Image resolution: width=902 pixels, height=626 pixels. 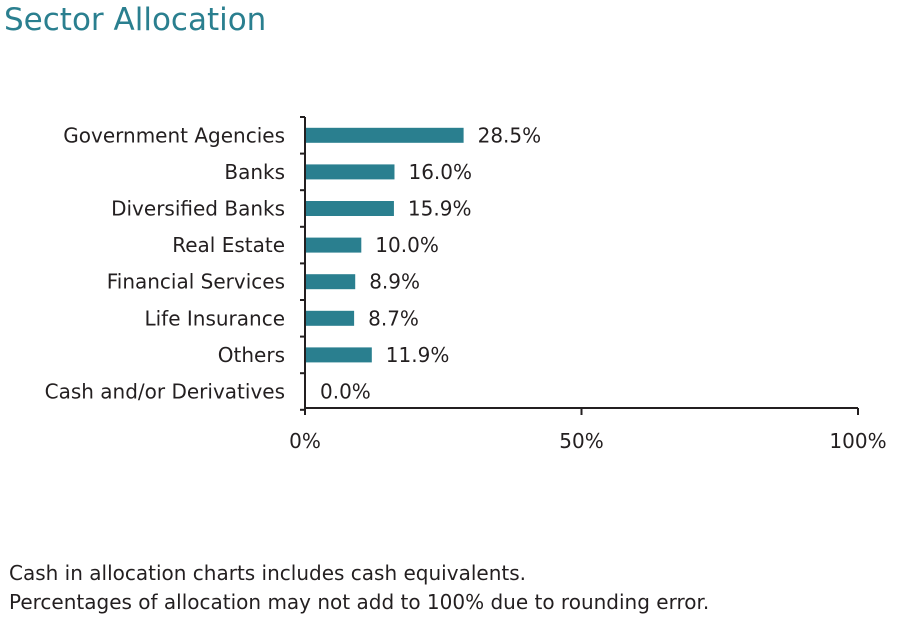 I want to click on value-label: 10.0%, so click(x=407, y=245).